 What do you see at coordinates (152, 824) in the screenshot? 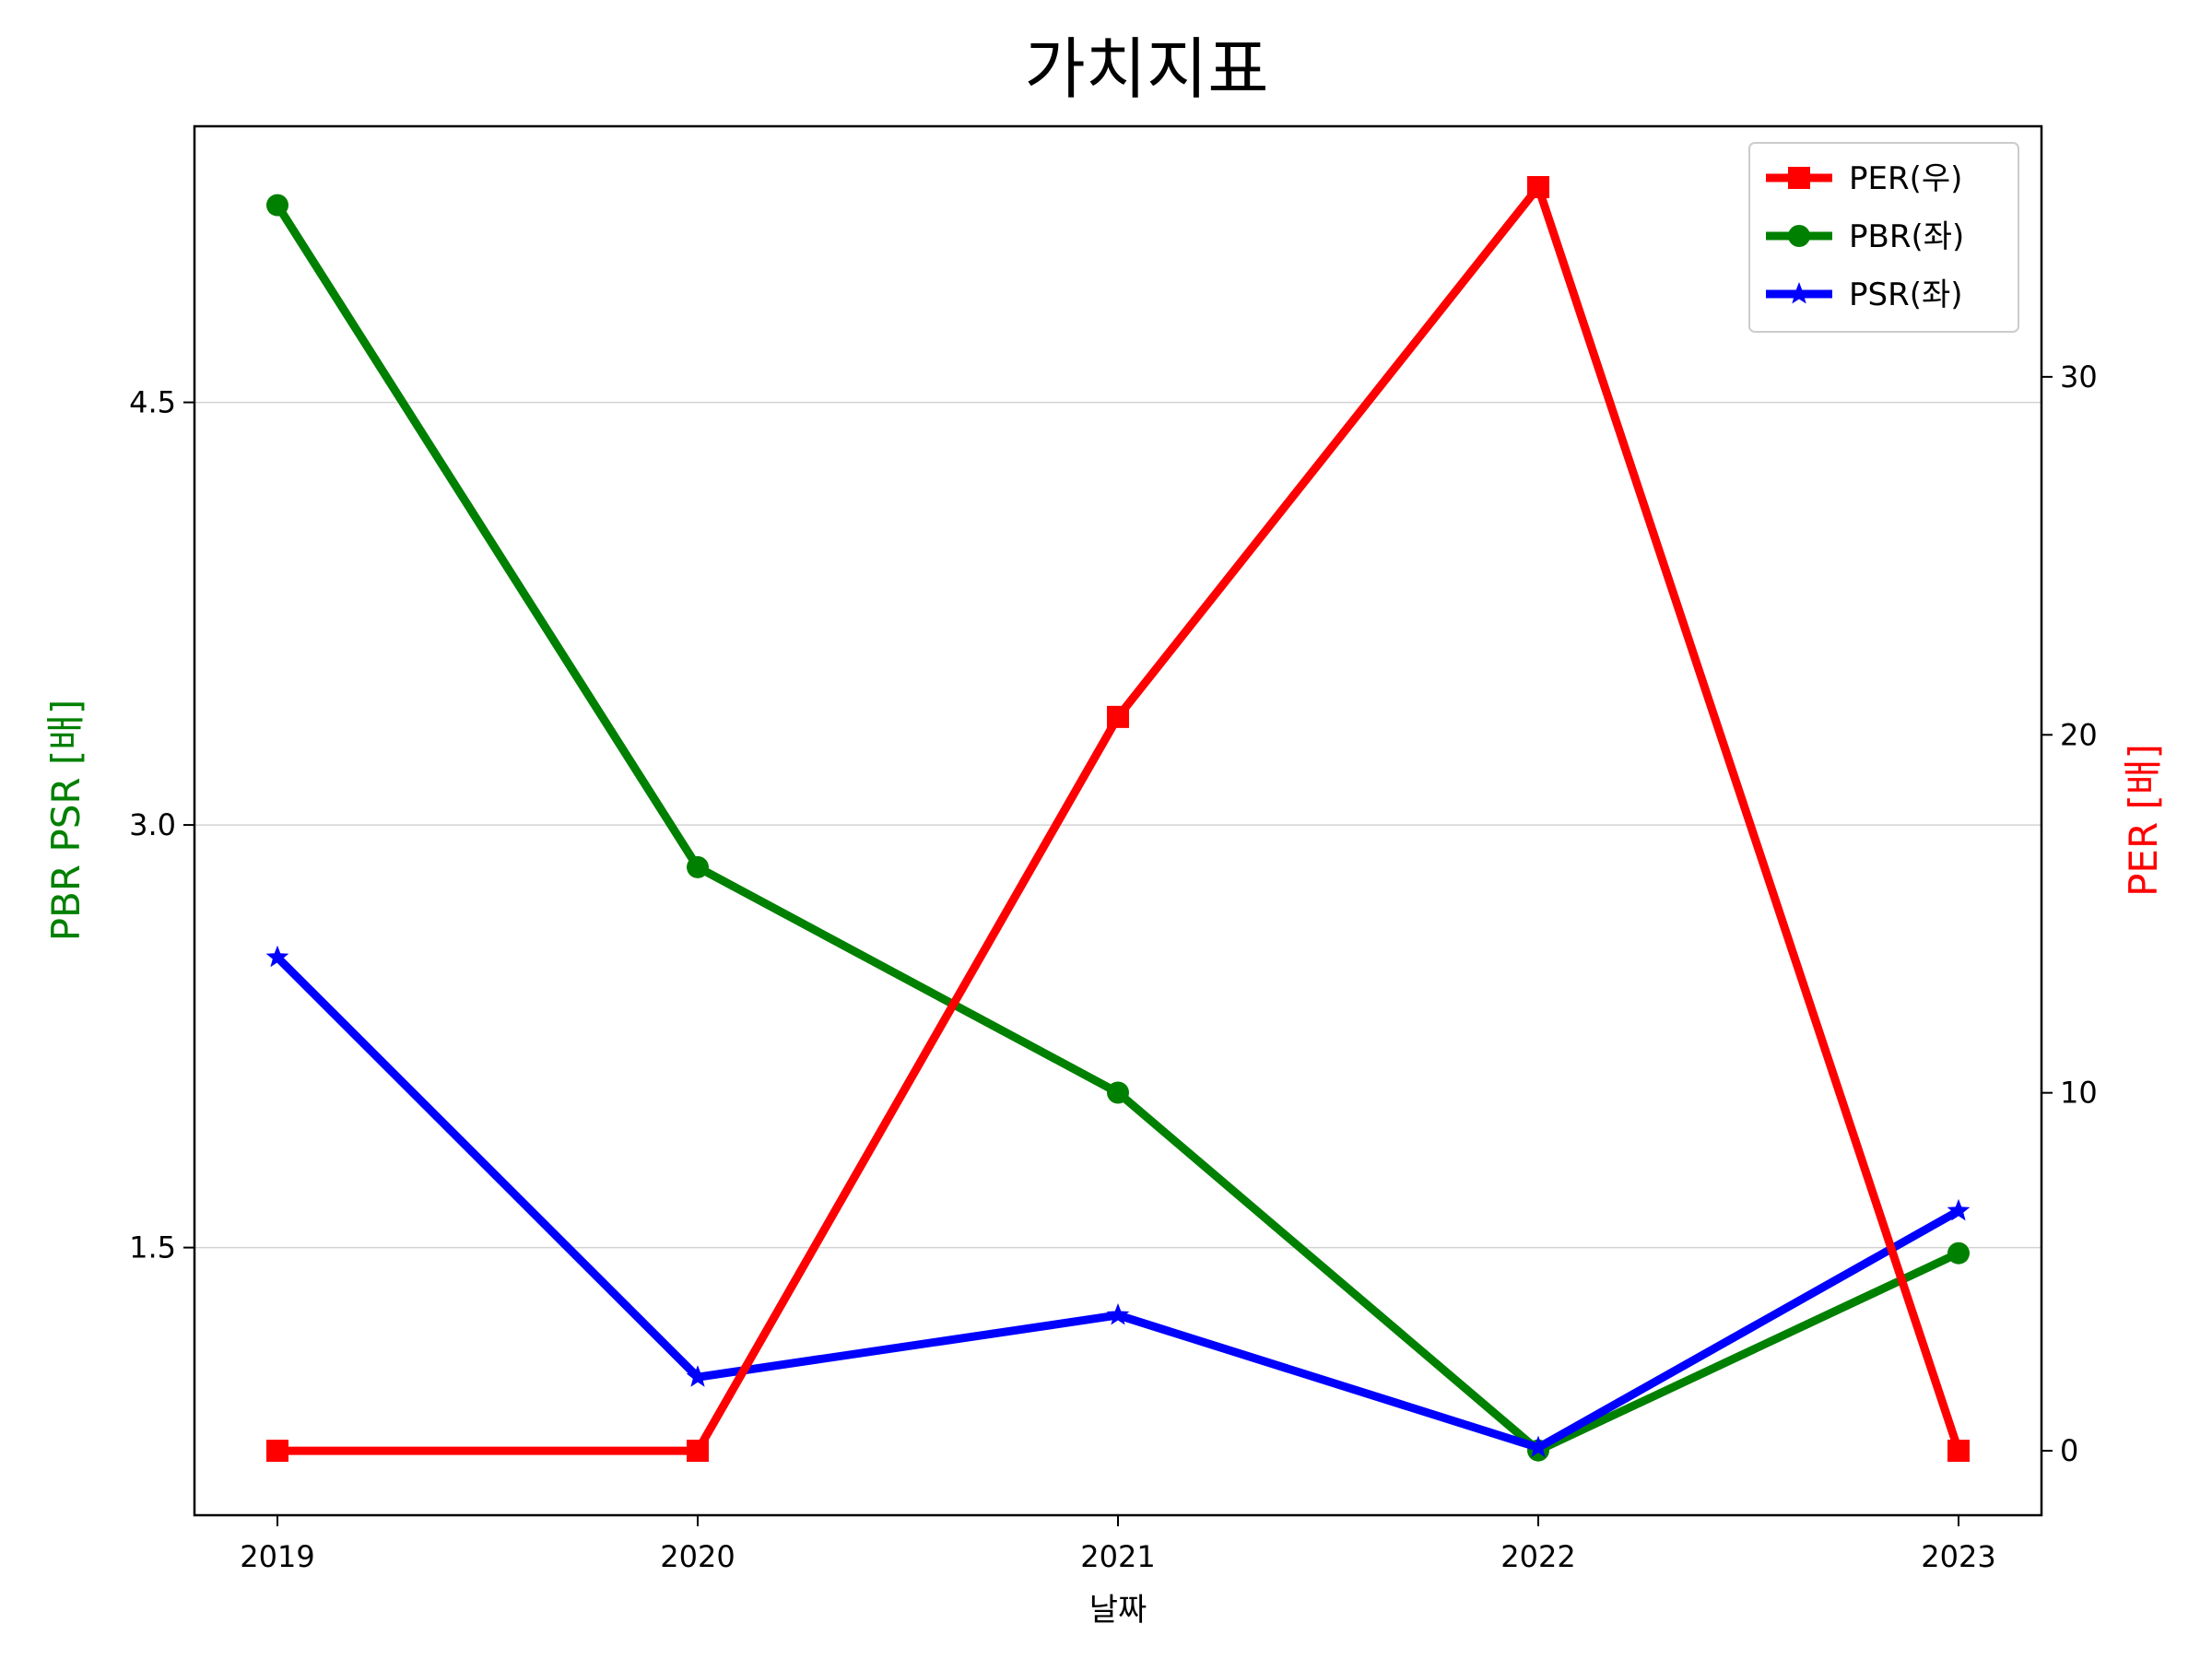
I see `left-tick-label: 3.0` at bounding box center [152, 824].